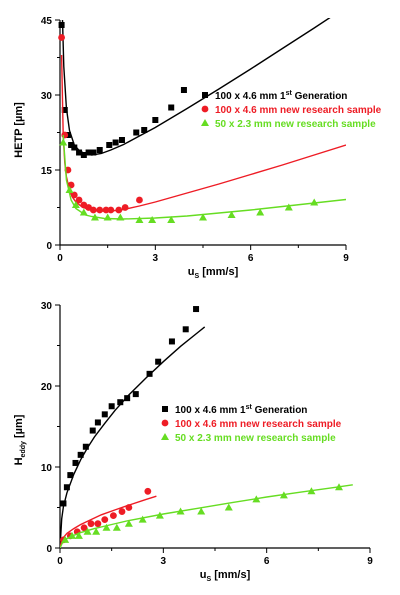 This screenshot has height=595, width=400. What do you see at coordinates (47, 468) in the screenshot?
I see `y-tick-label: 10` at bounding box center [47, 468].